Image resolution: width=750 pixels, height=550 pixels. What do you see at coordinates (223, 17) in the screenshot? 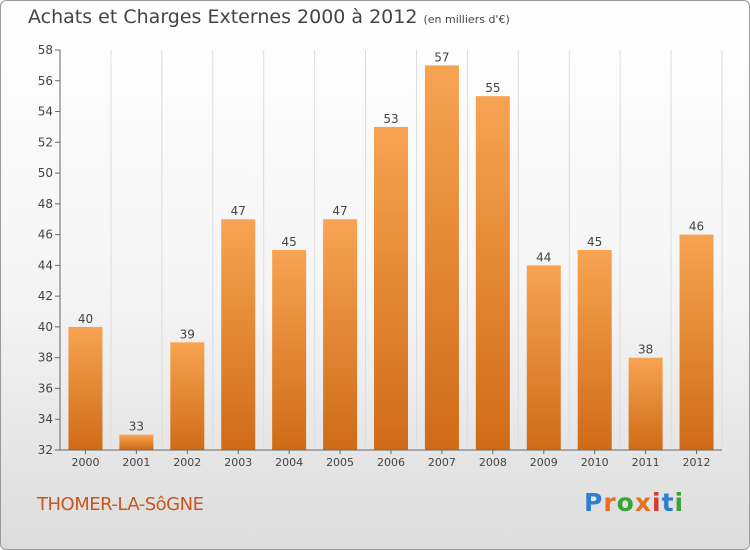
I see `title-text: Achats et Charges Externes 2000 à 2012` at bounding box center [223, 17].